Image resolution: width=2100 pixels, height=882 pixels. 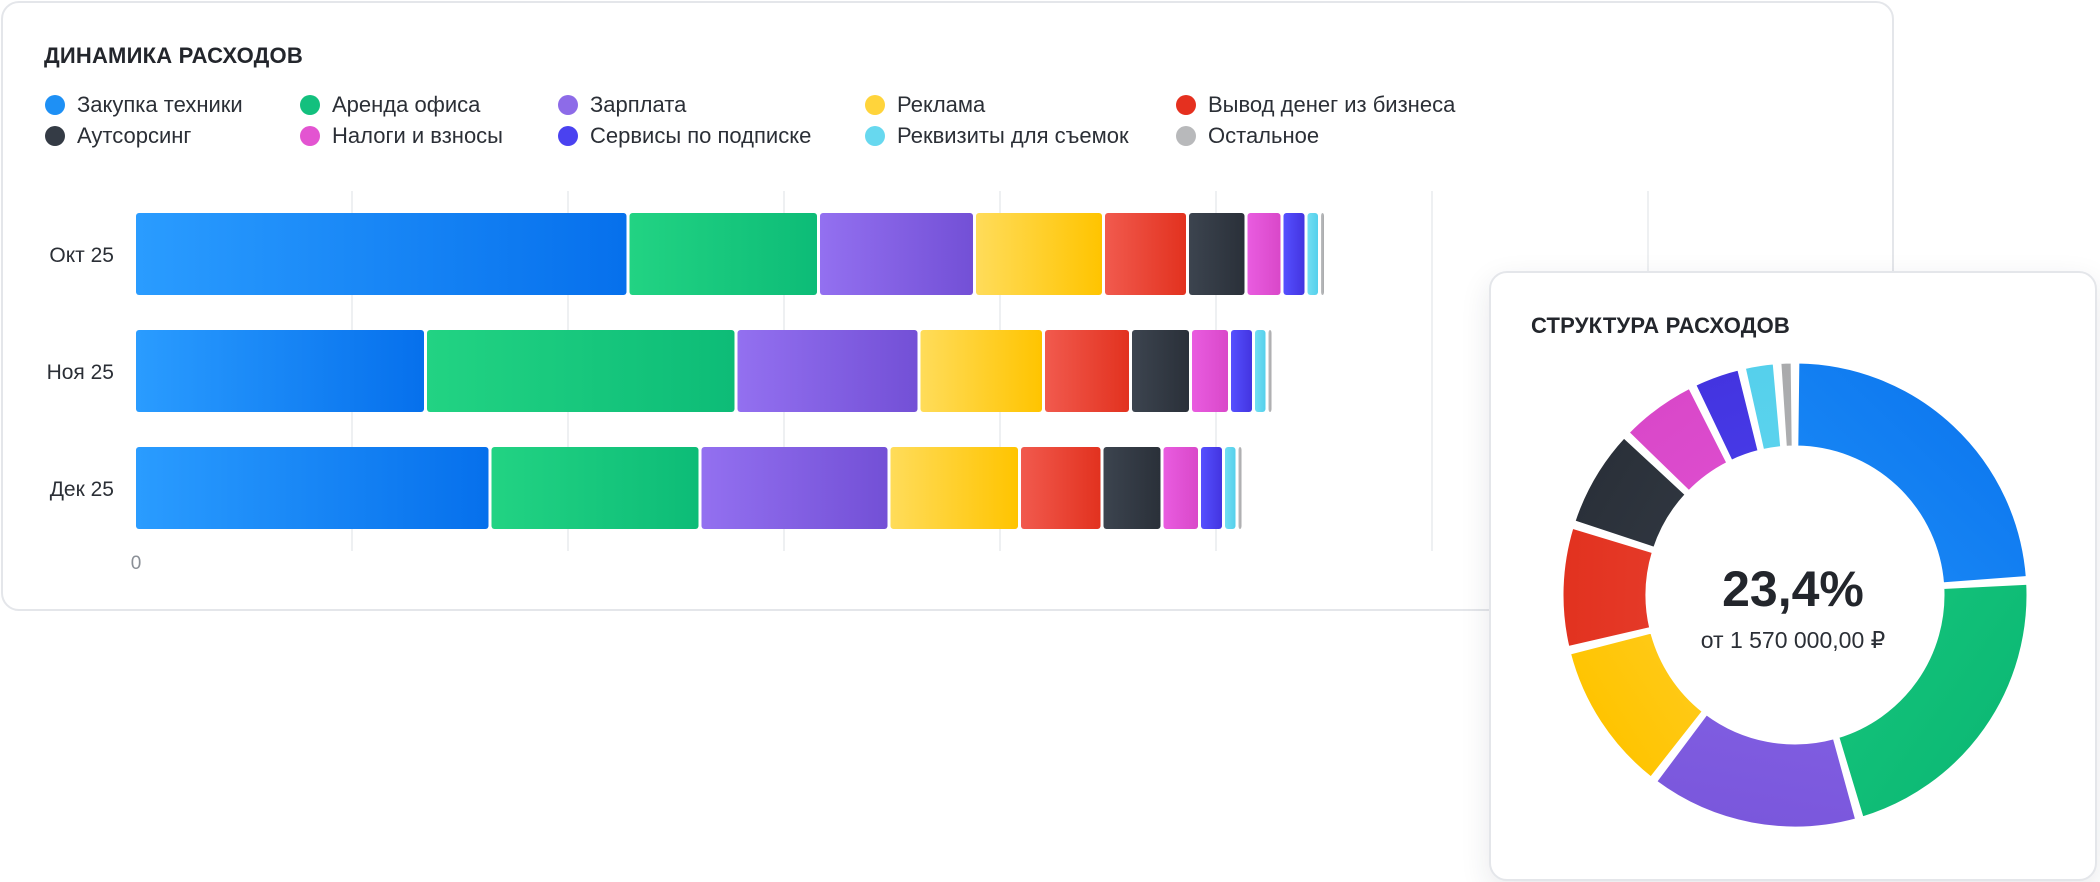 I want to click on expense-structure-title: СТРУКТУРА РАСХОДОВ, so click(x=1661, y=325).